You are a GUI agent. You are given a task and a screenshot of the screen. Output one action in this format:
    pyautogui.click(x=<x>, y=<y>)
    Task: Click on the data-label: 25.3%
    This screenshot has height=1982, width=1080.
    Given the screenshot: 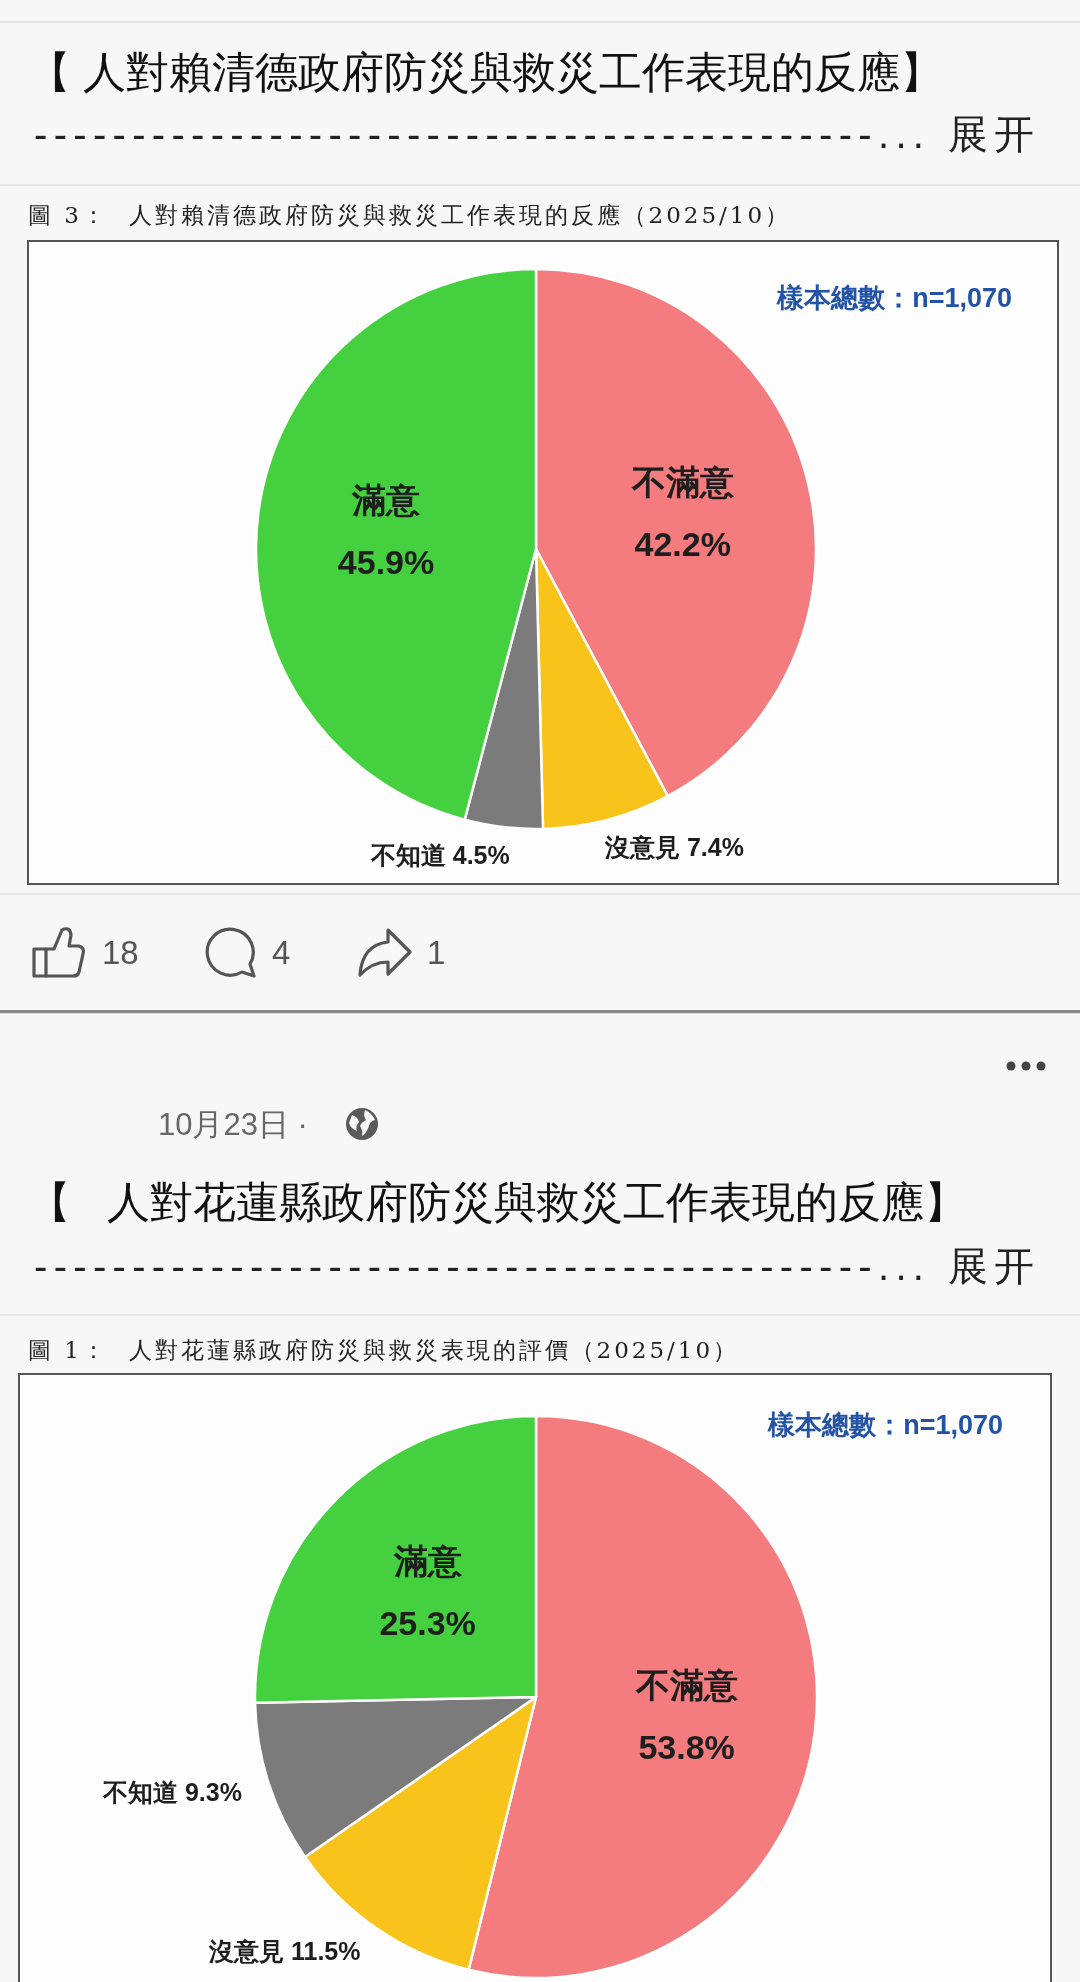 What is the action you would take?
    pyautogui.click(x=427, y=1622)
    